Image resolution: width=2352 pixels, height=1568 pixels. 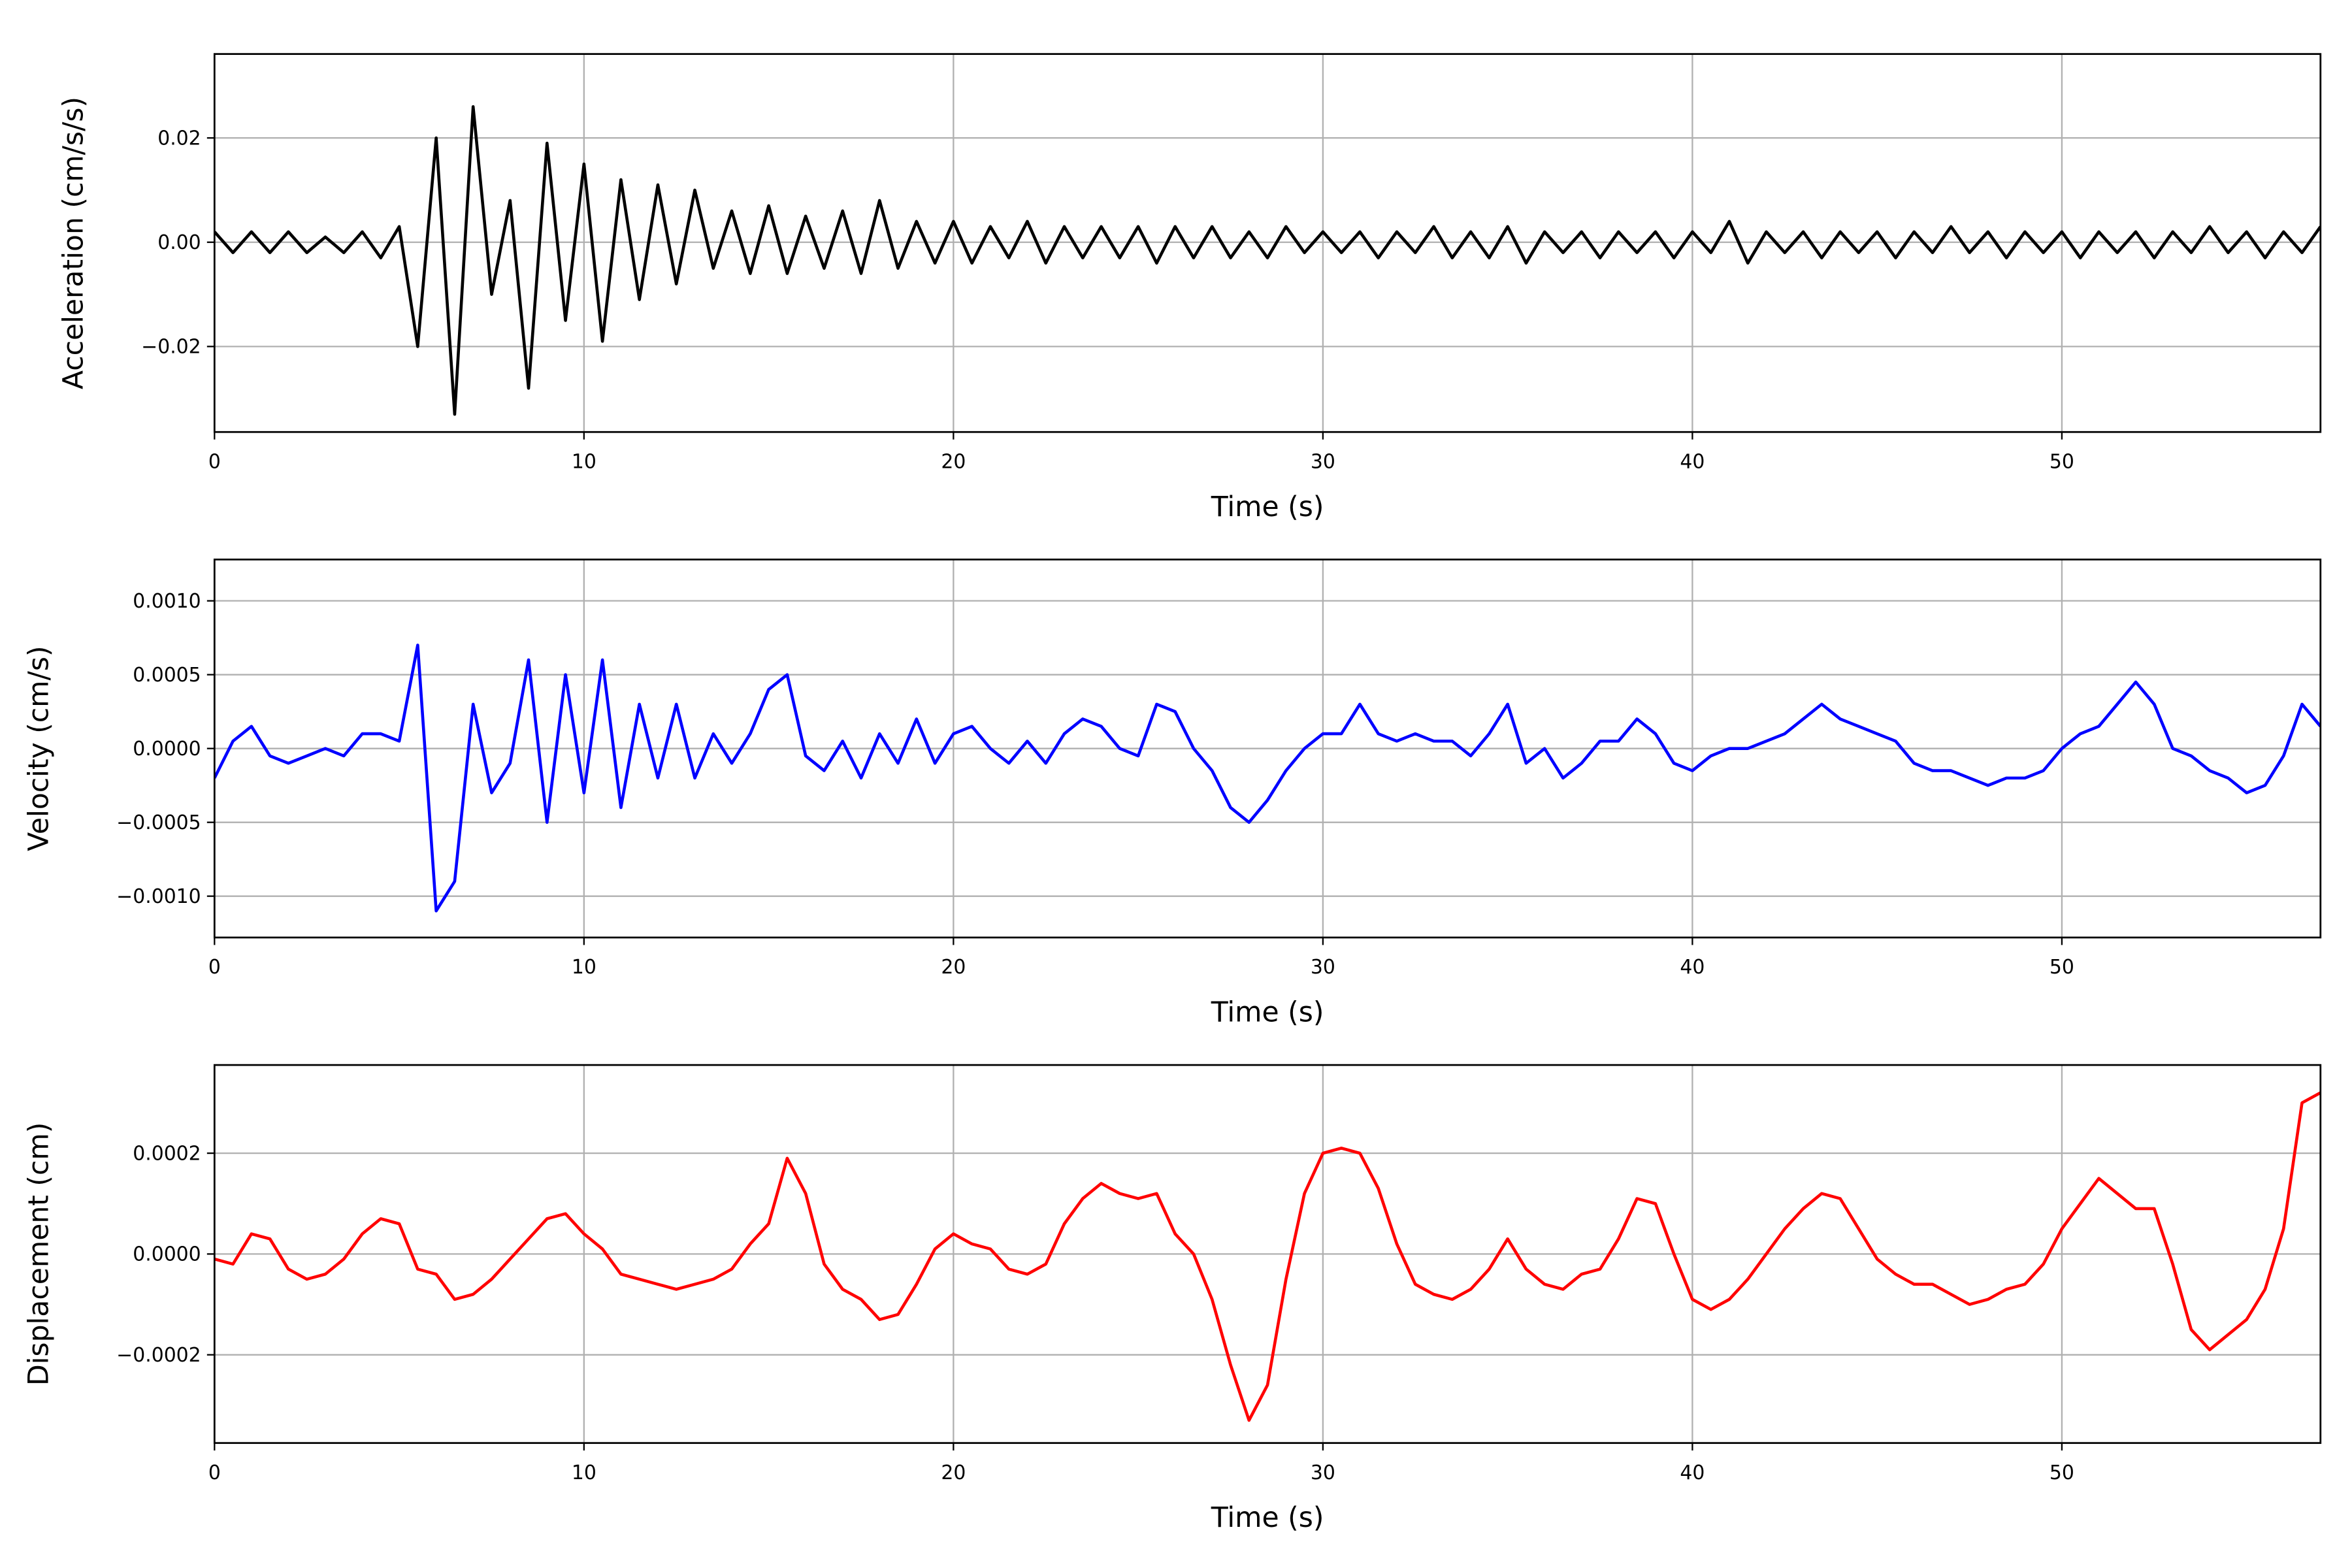 What do you see at coordinates (167, 1153) in the screenshot?
I see `y-tick-label: 0.0002` at bounding box center [167, 1153].